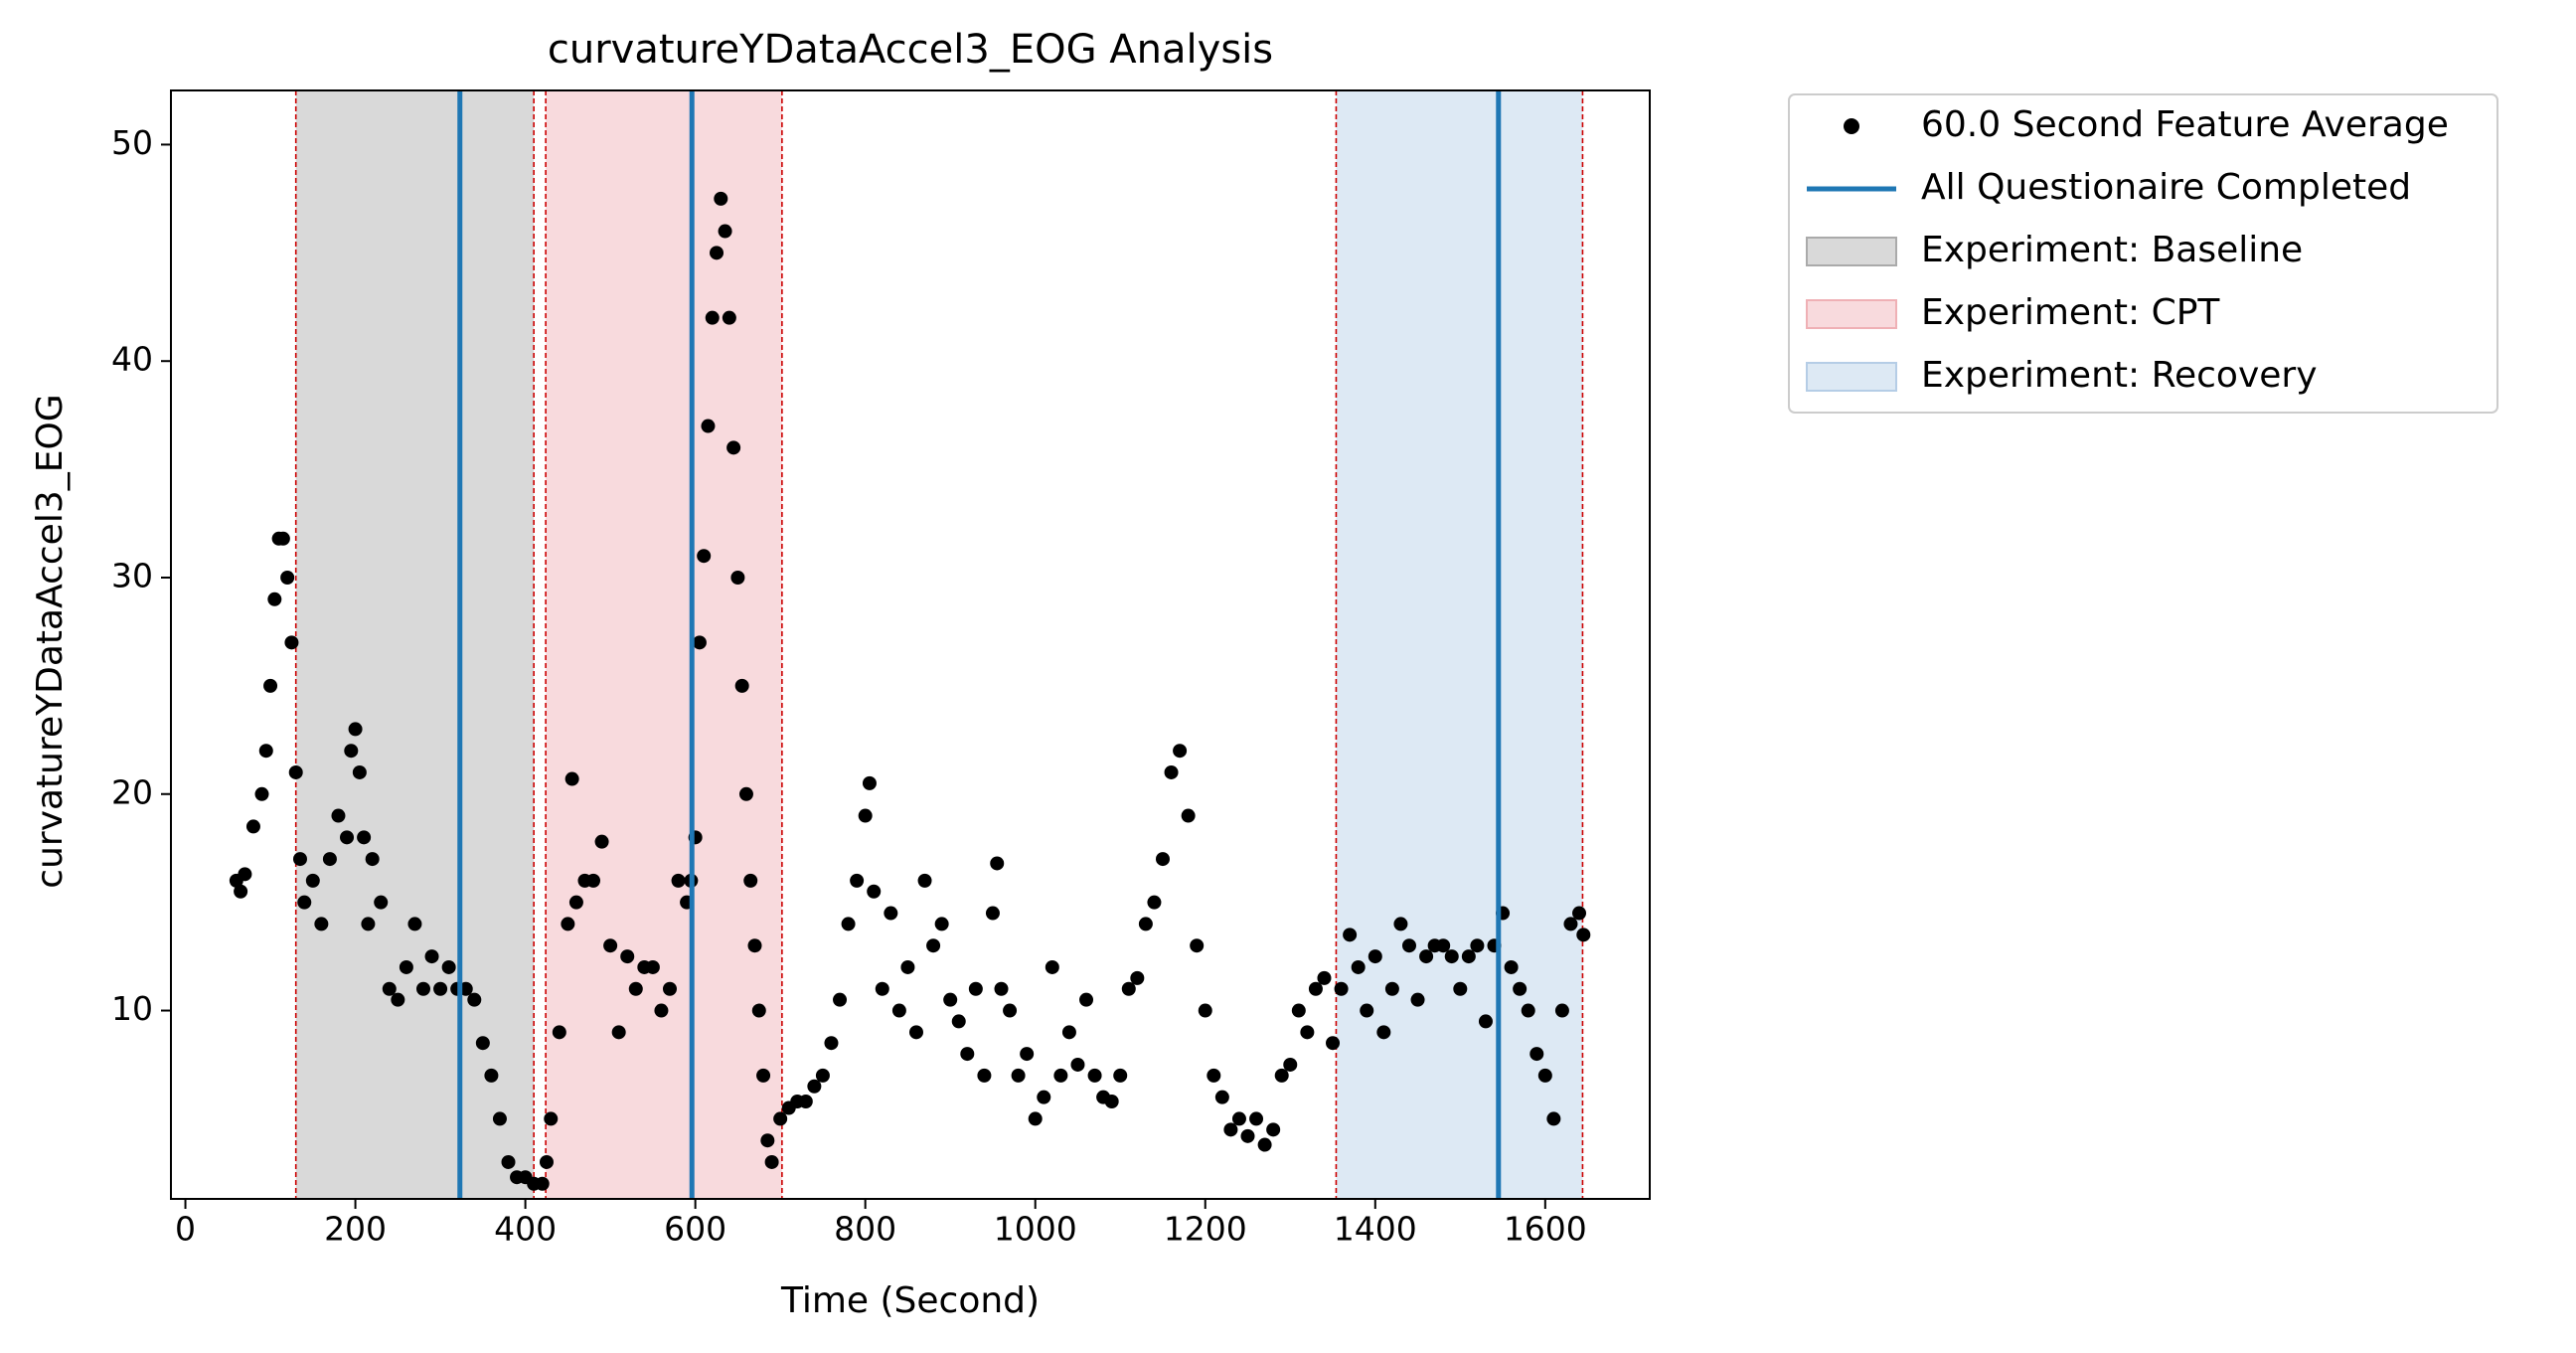 The image size is (2576, 1353). What do you see at coordinates (132, 359) in the screenshot?
I see `y-tick-label: 40` at bounding box center [132, 359].